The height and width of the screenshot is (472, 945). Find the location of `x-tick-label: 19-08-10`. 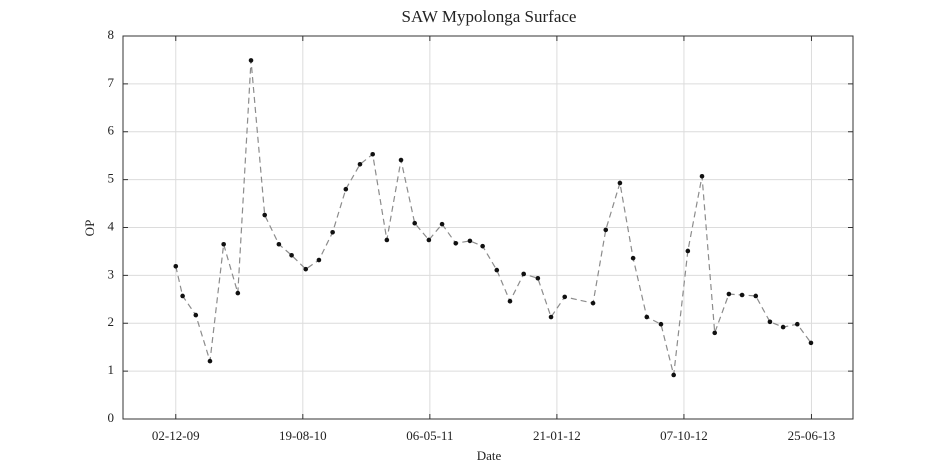

x-tick-label: 19-08-10 is located at coordinates (303, 435).